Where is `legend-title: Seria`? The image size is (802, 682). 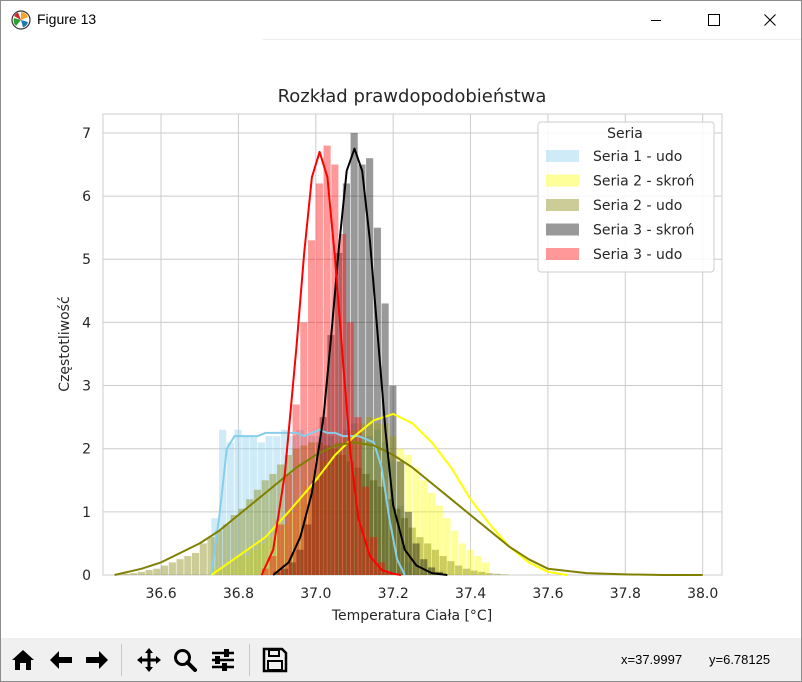
legend-title: Seria is located at coordinates (625, 134).